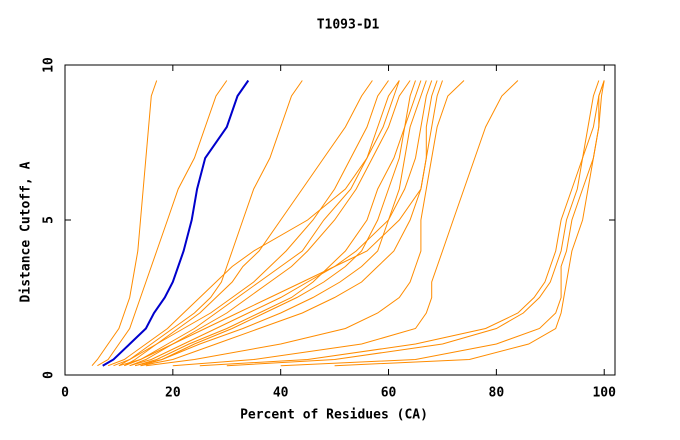 The height and width of the screenshot is (440, 680). I want to click on x-tick-label: 0, so click(65, 393).